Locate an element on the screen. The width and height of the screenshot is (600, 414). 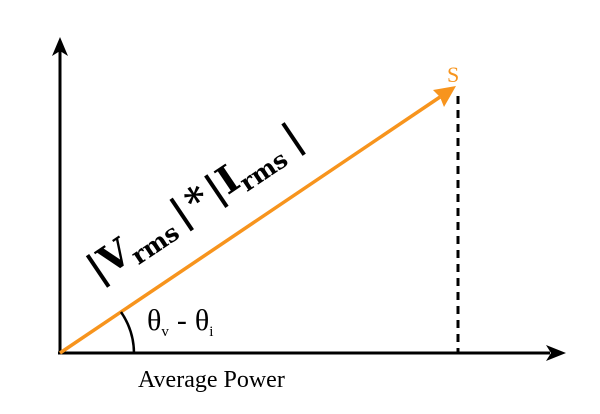
angle-label: θv - θi is located at coordinates (180, 322).